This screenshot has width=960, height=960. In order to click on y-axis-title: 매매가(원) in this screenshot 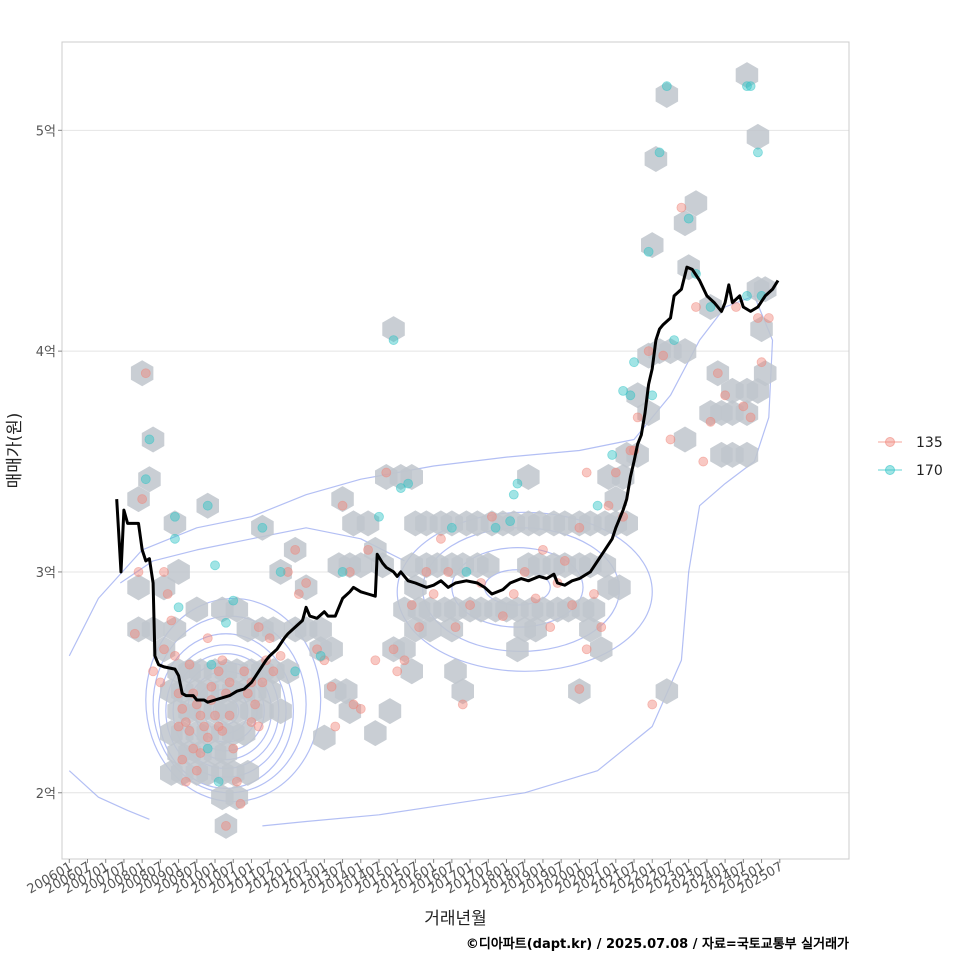, I will do `click(15, 451)`.